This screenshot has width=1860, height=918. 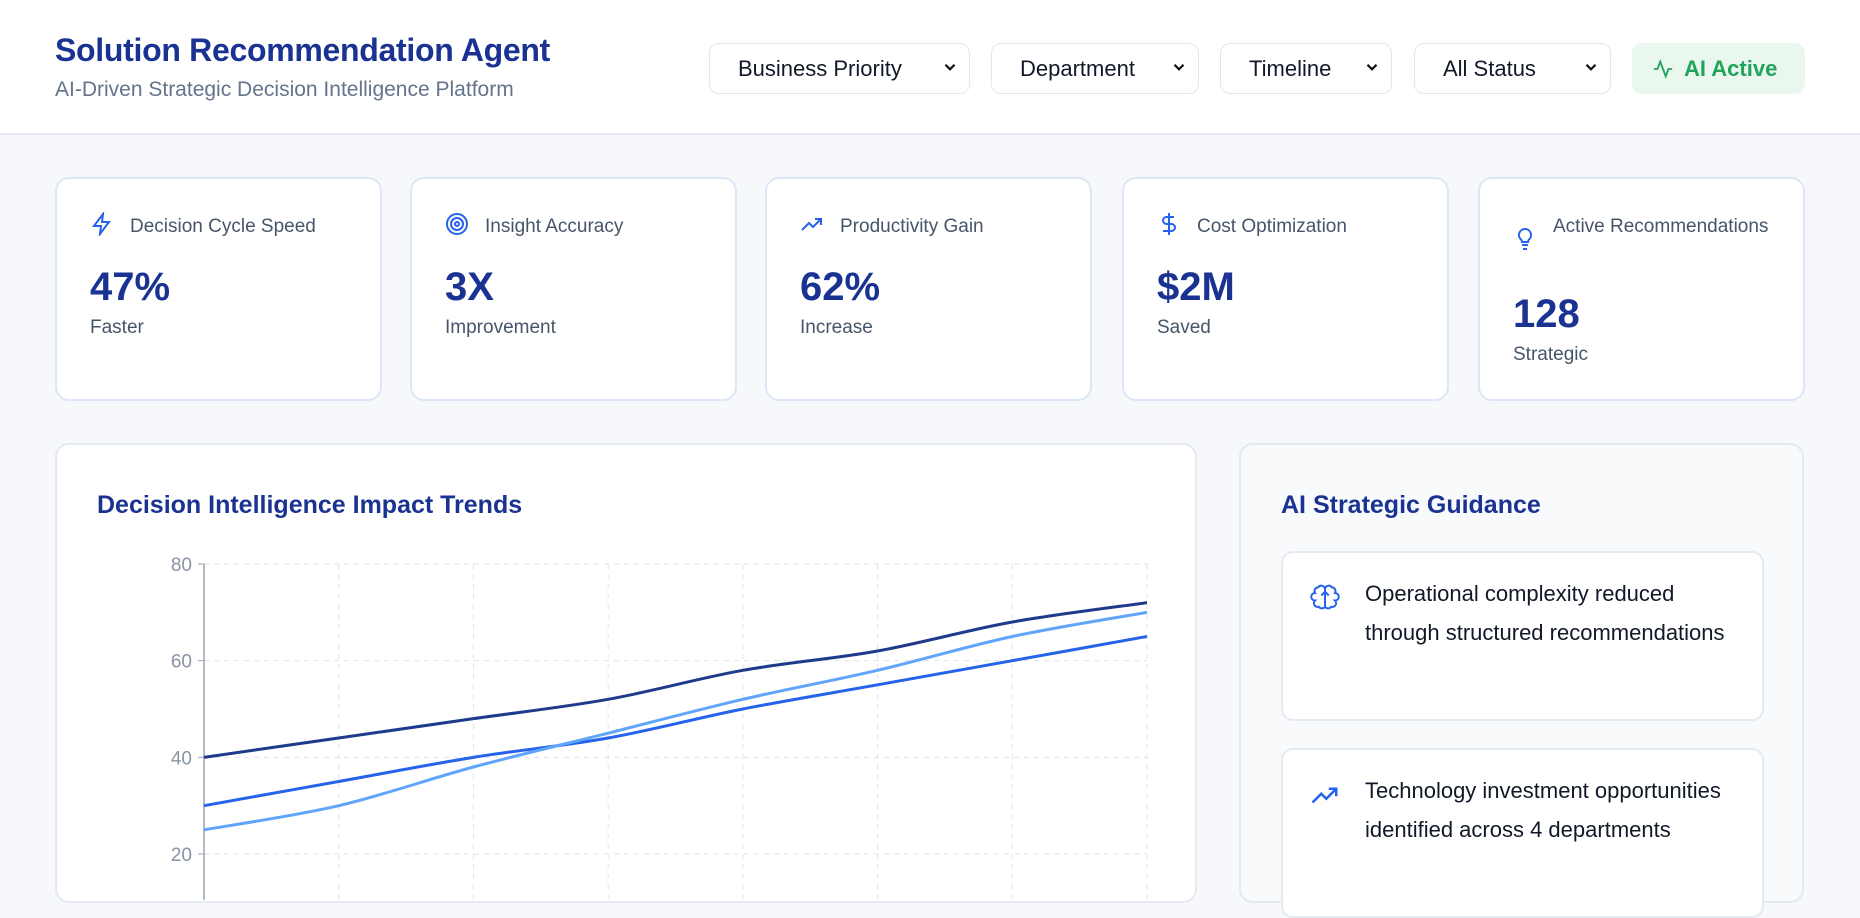 What do you see at coordinates (1196, 287) in the screenshot?
I see `metric-value: $2M` at bounding box center [1196, 287].